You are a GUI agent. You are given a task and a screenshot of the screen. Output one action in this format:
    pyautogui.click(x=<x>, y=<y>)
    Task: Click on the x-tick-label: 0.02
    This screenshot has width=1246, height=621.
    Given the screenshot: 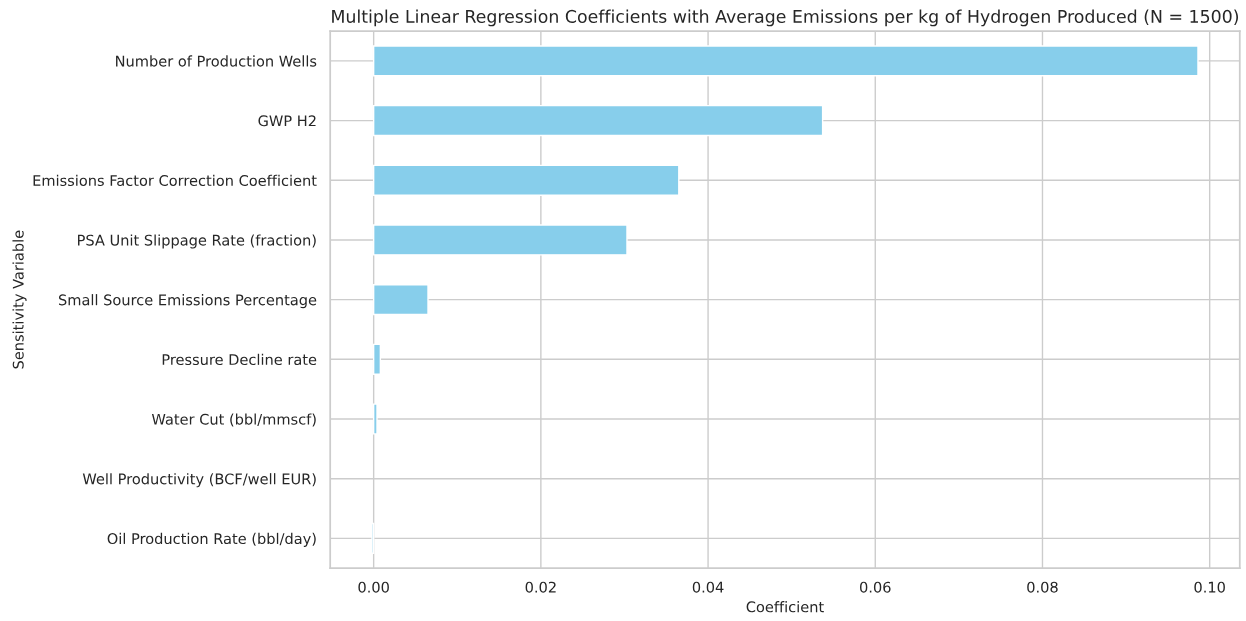 What is the action you would take?
    pyautogui.click(x=540, y=587)
    